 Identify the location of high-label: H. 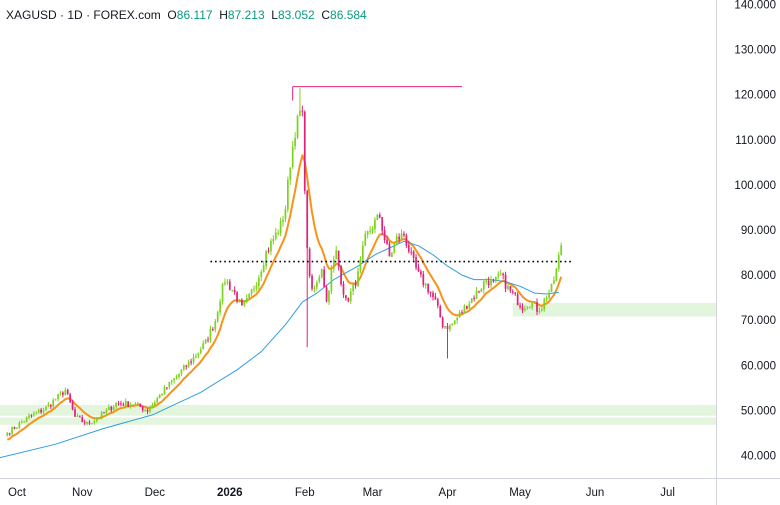
(223, 15).